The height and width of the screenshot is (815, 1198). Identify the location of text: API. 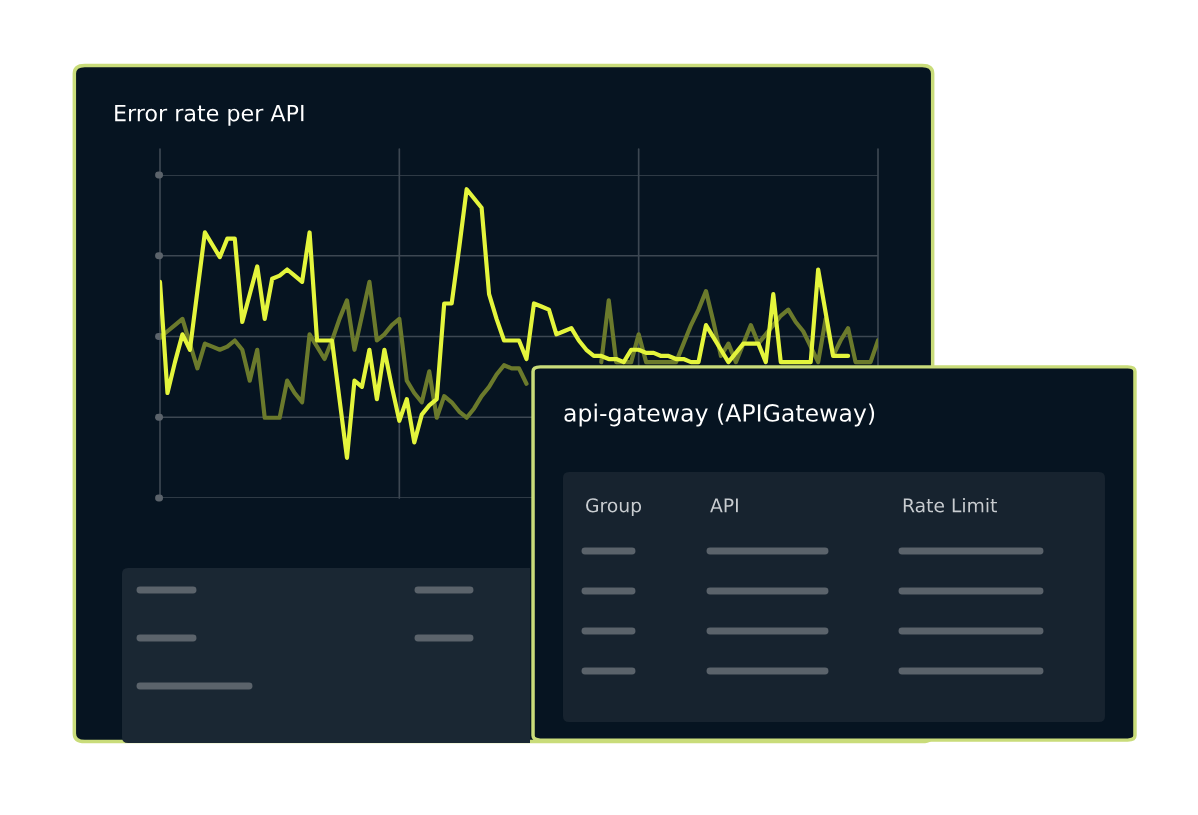
(724, 505).